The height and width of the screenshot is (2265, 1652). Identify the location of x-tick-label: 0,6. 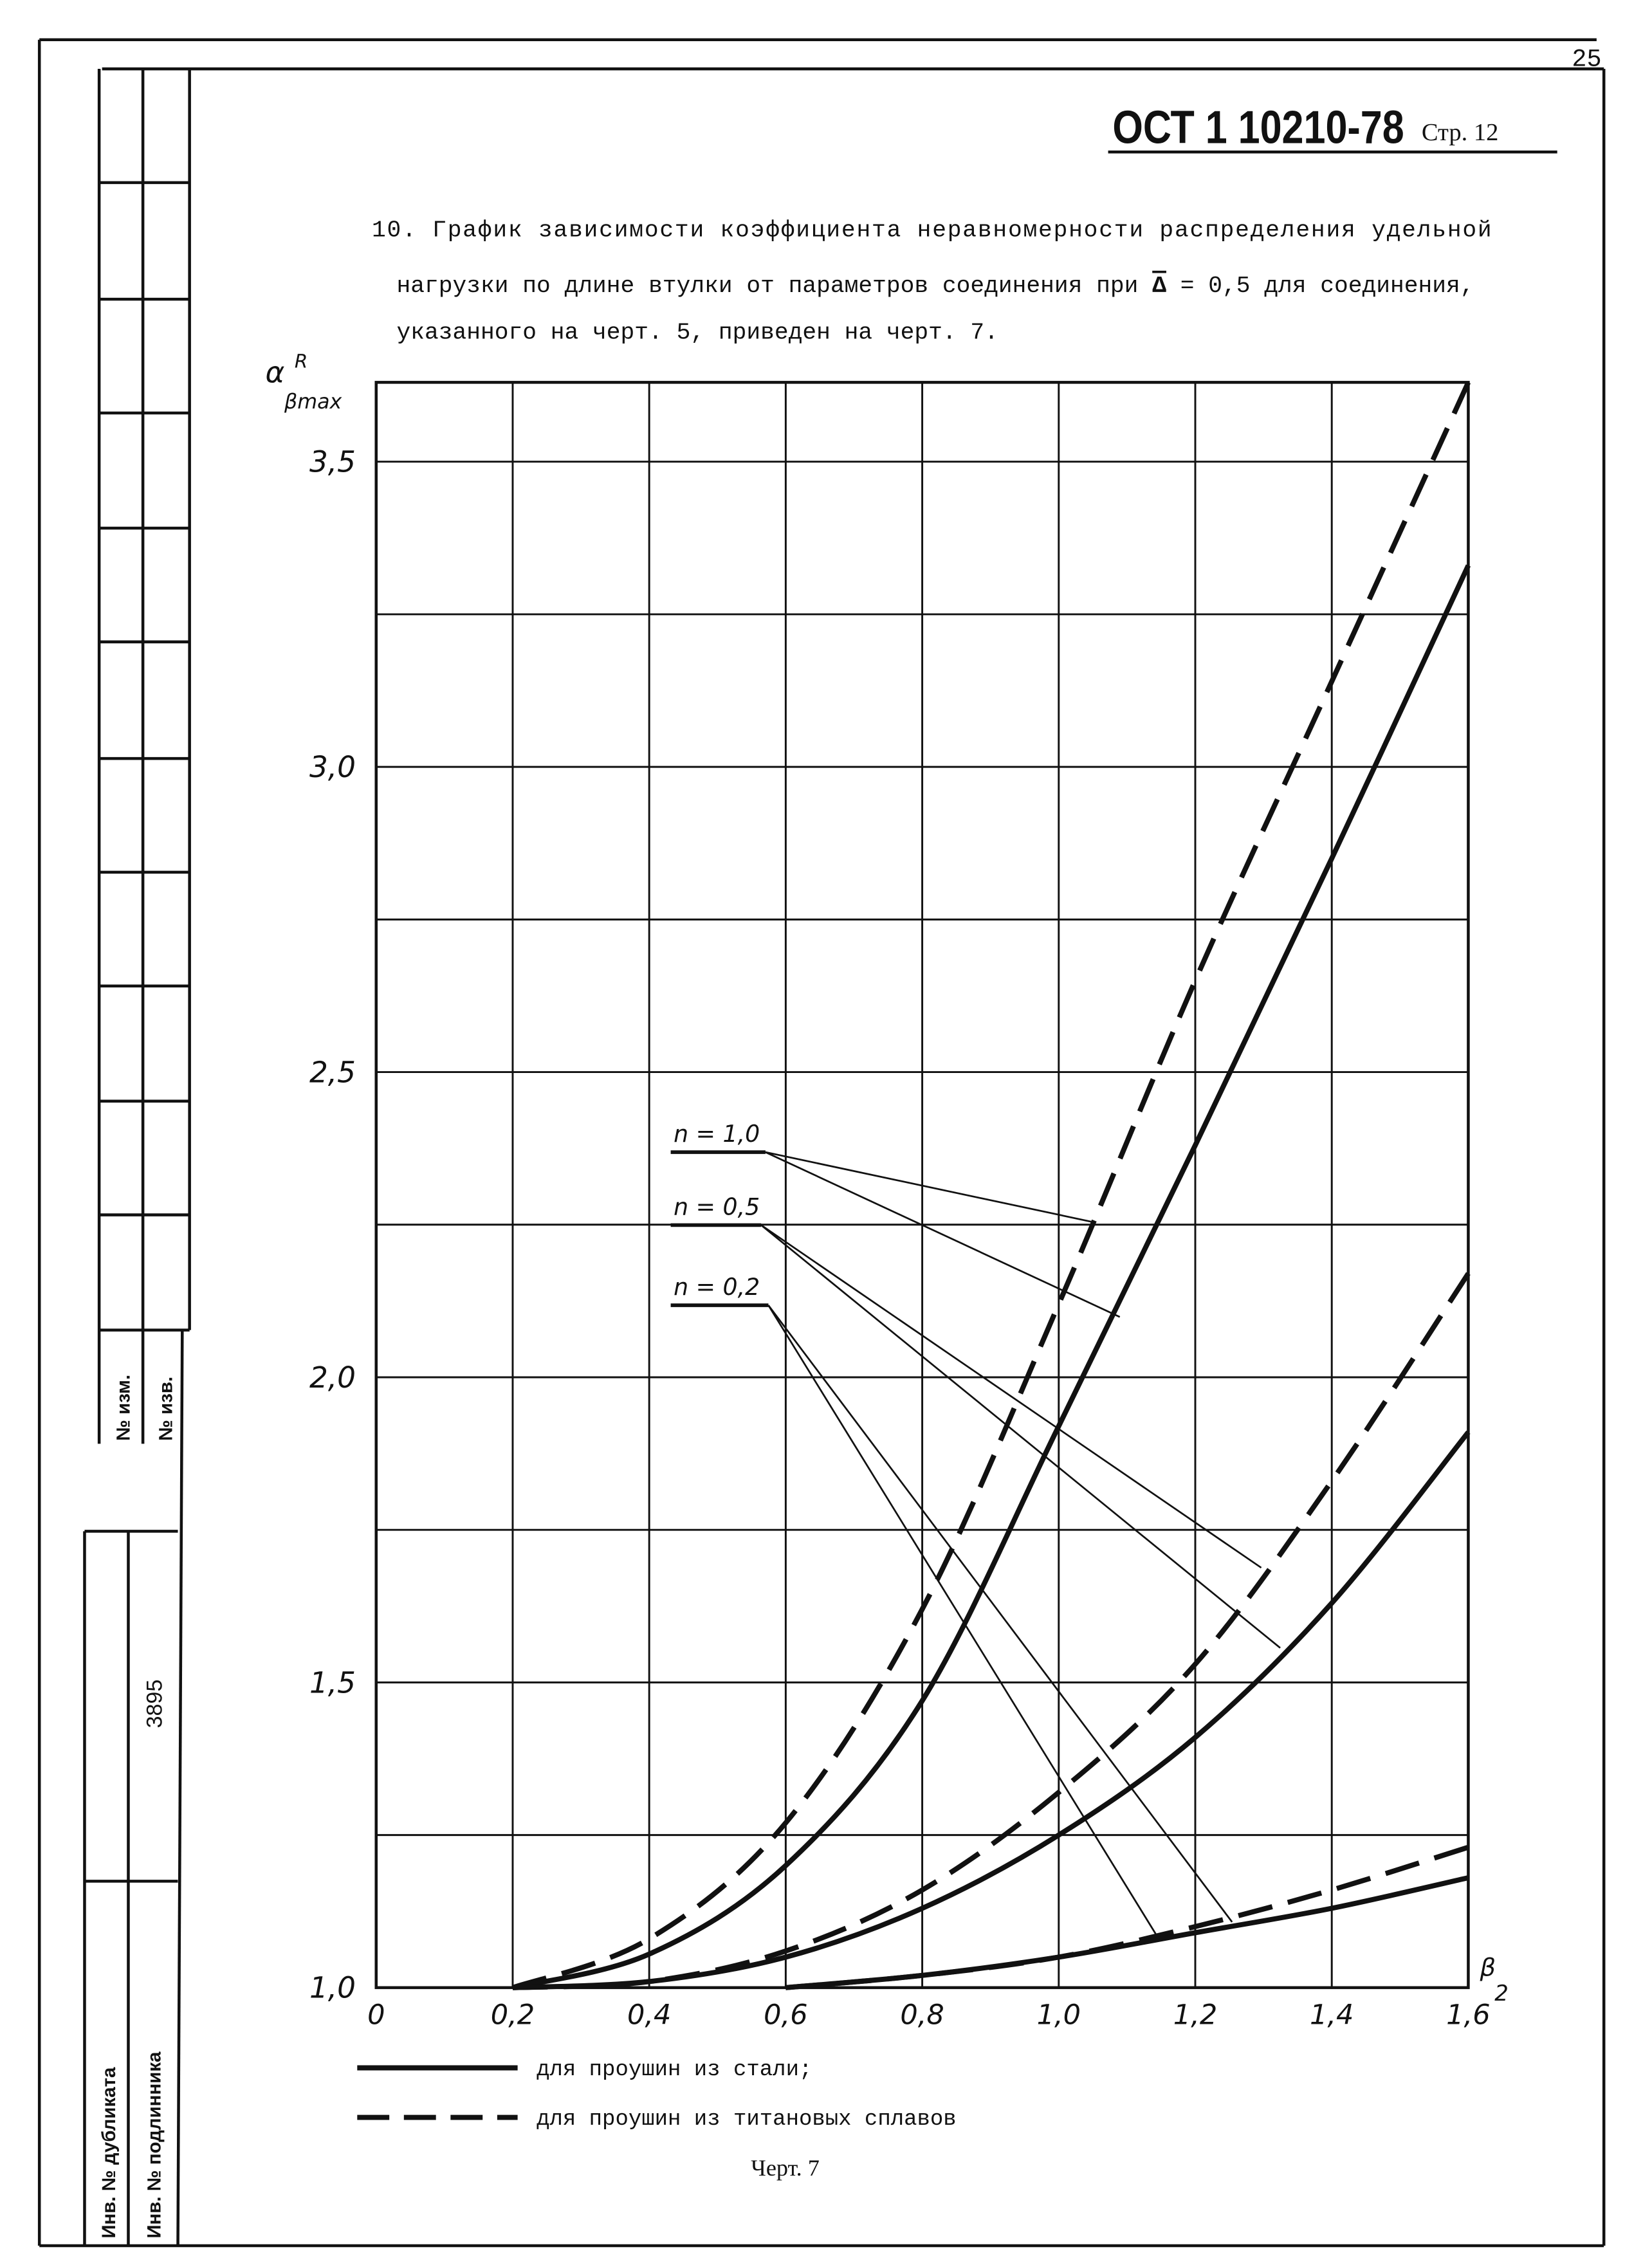
(786, 2015).